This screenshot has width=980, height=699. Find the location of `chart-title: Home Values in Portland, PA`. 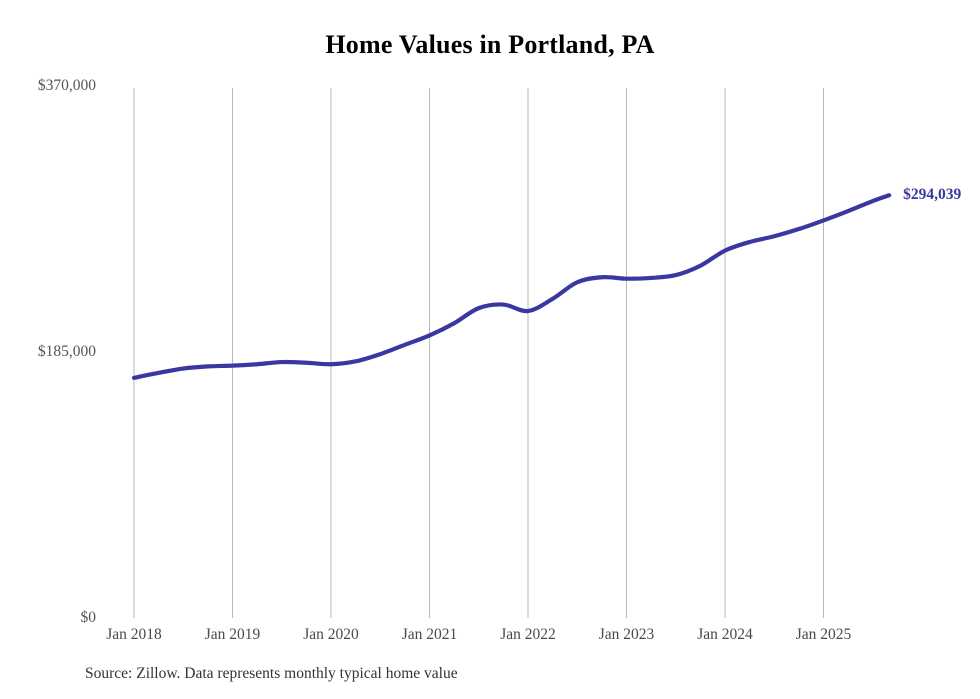

chart-title: Home Values in Portland, PA is located at coordinates (490, 44).